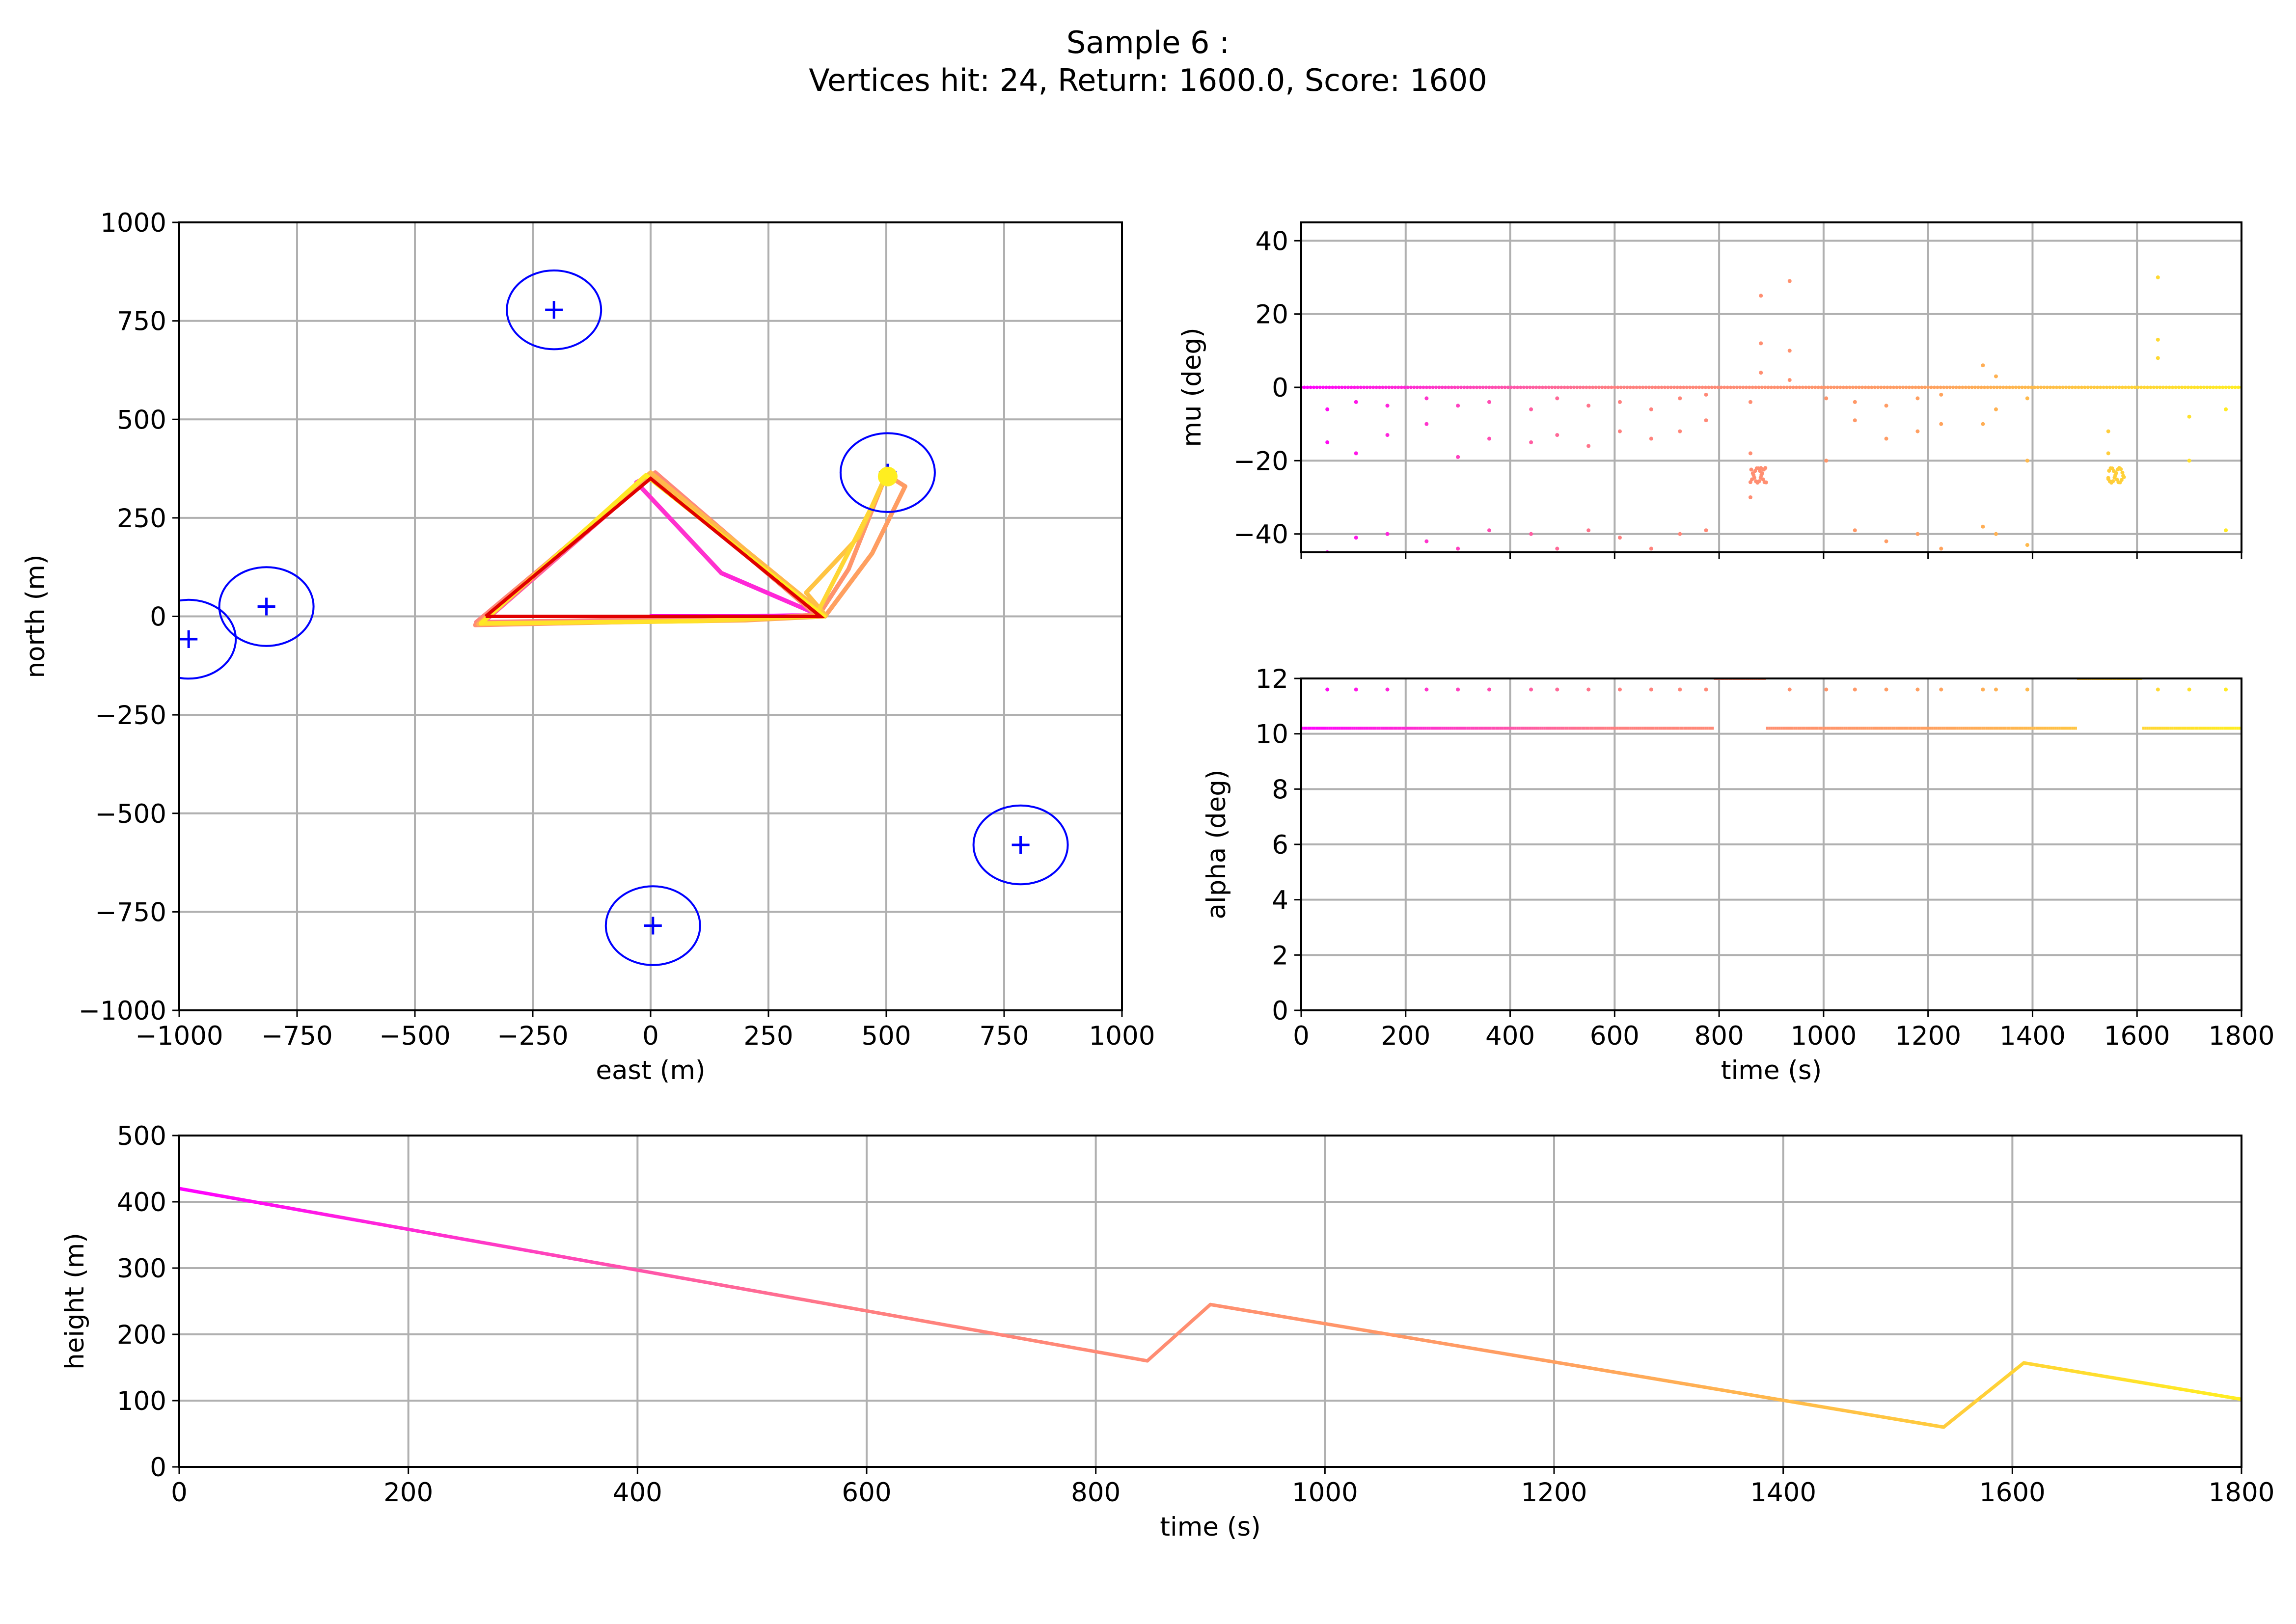  Describe the element at coordinates (1719, 1036) in the screenshot. I see `x-tick-label: 800` at that location.